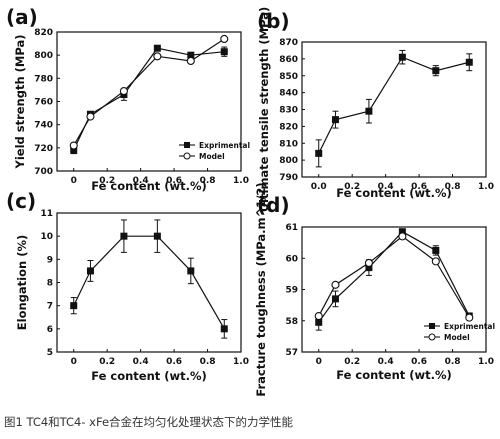  I want to click on y-tick-label: 8, so click(50, 284).